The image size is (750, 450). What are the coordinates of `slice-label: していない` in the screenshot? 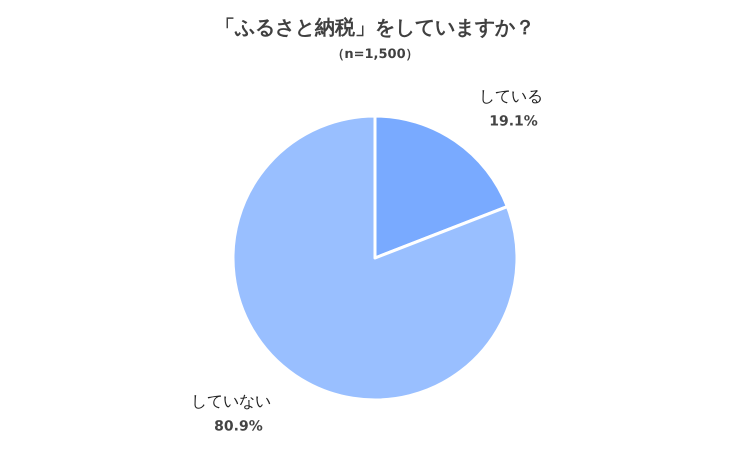 It's located at (230, 400).